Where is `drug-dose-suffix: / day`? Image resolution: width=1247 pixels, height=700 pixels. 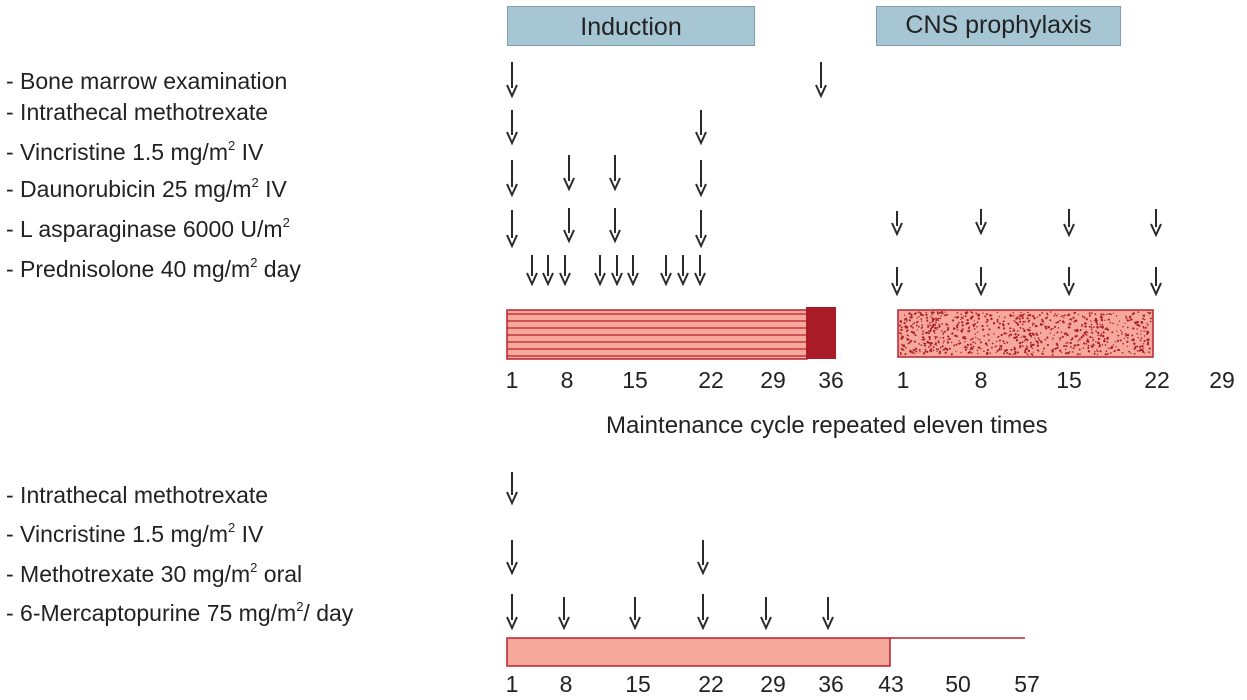
drug-dose-suffix: / day is located at coordinates (328, 613).